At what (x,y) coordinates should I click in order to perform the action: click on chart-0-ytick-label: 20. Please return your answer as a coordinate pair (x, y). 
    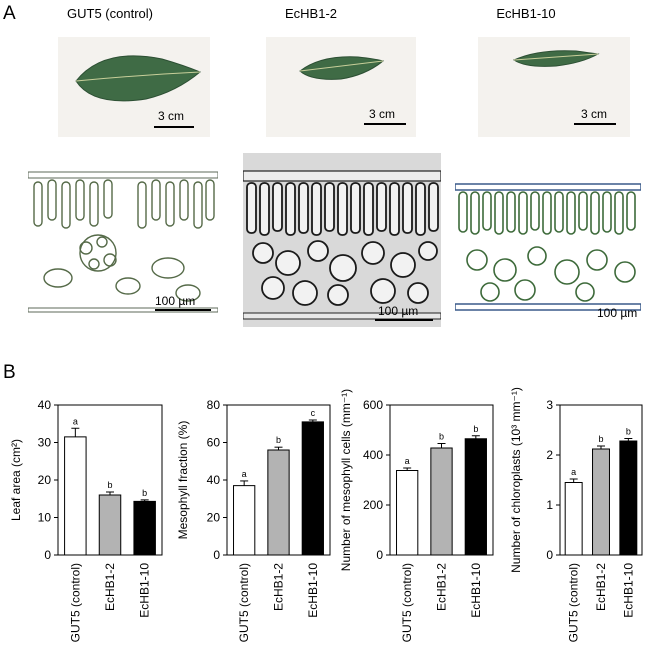
    Looking at the image, I should click on (45, 480).